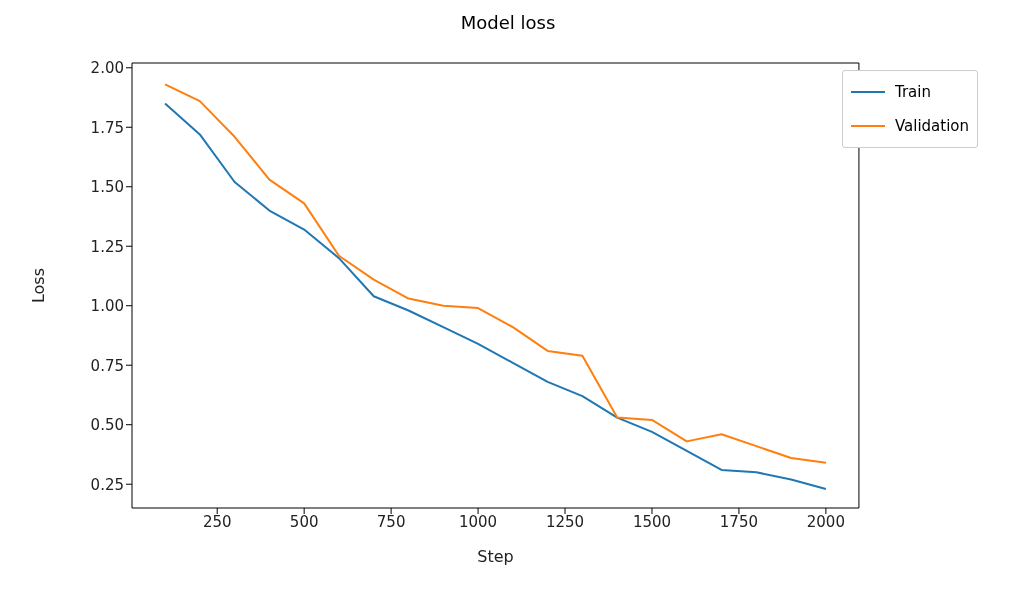 The height and width of the screenshot is (594, 1013). What do you see at coordinates (107, 484) in the screenshot?
I see `y-tick-label: 0.25` at bounding box center [107, 484].